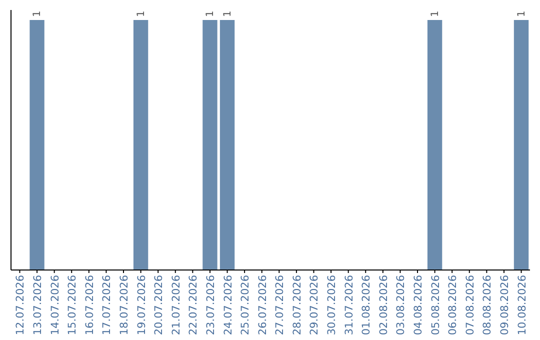  What do you see at coordinates (436, 305) in the screenshot?
I see `x-tick-label: 05.08.2026` at bounding box center [436, 305].